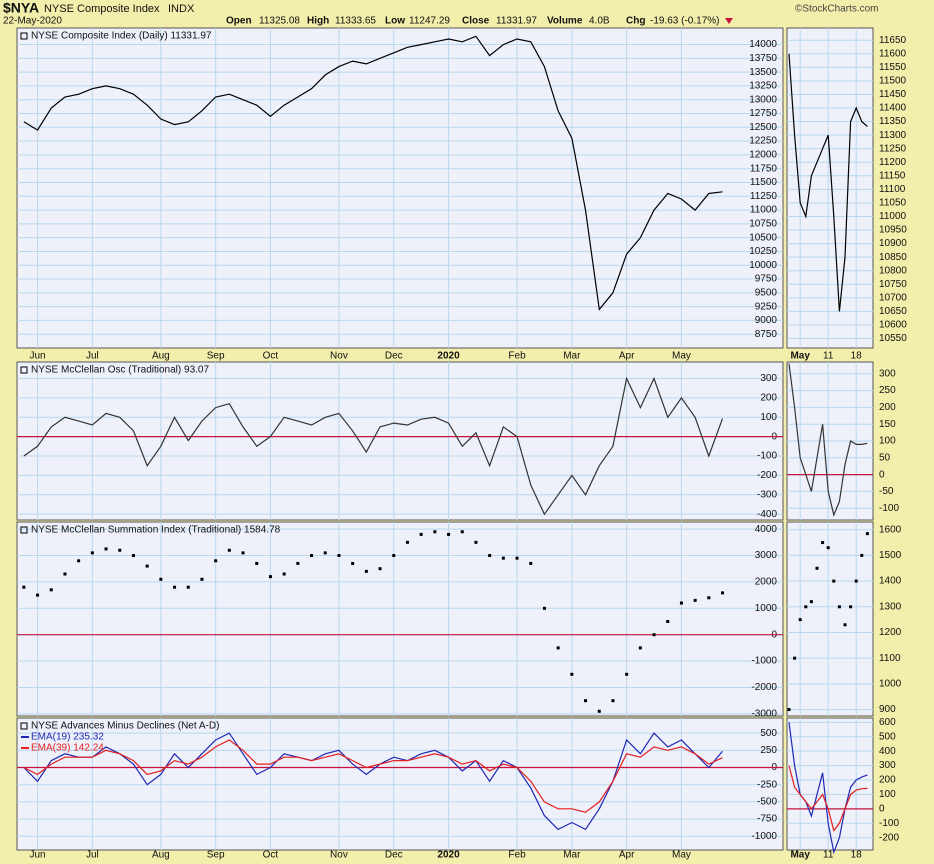 This screenshot has width=934, height=864. What do you see at coordinates (216, 855) in the screenshot?
I see `x-tick-label: Sep` at bounding box center [216, 855].